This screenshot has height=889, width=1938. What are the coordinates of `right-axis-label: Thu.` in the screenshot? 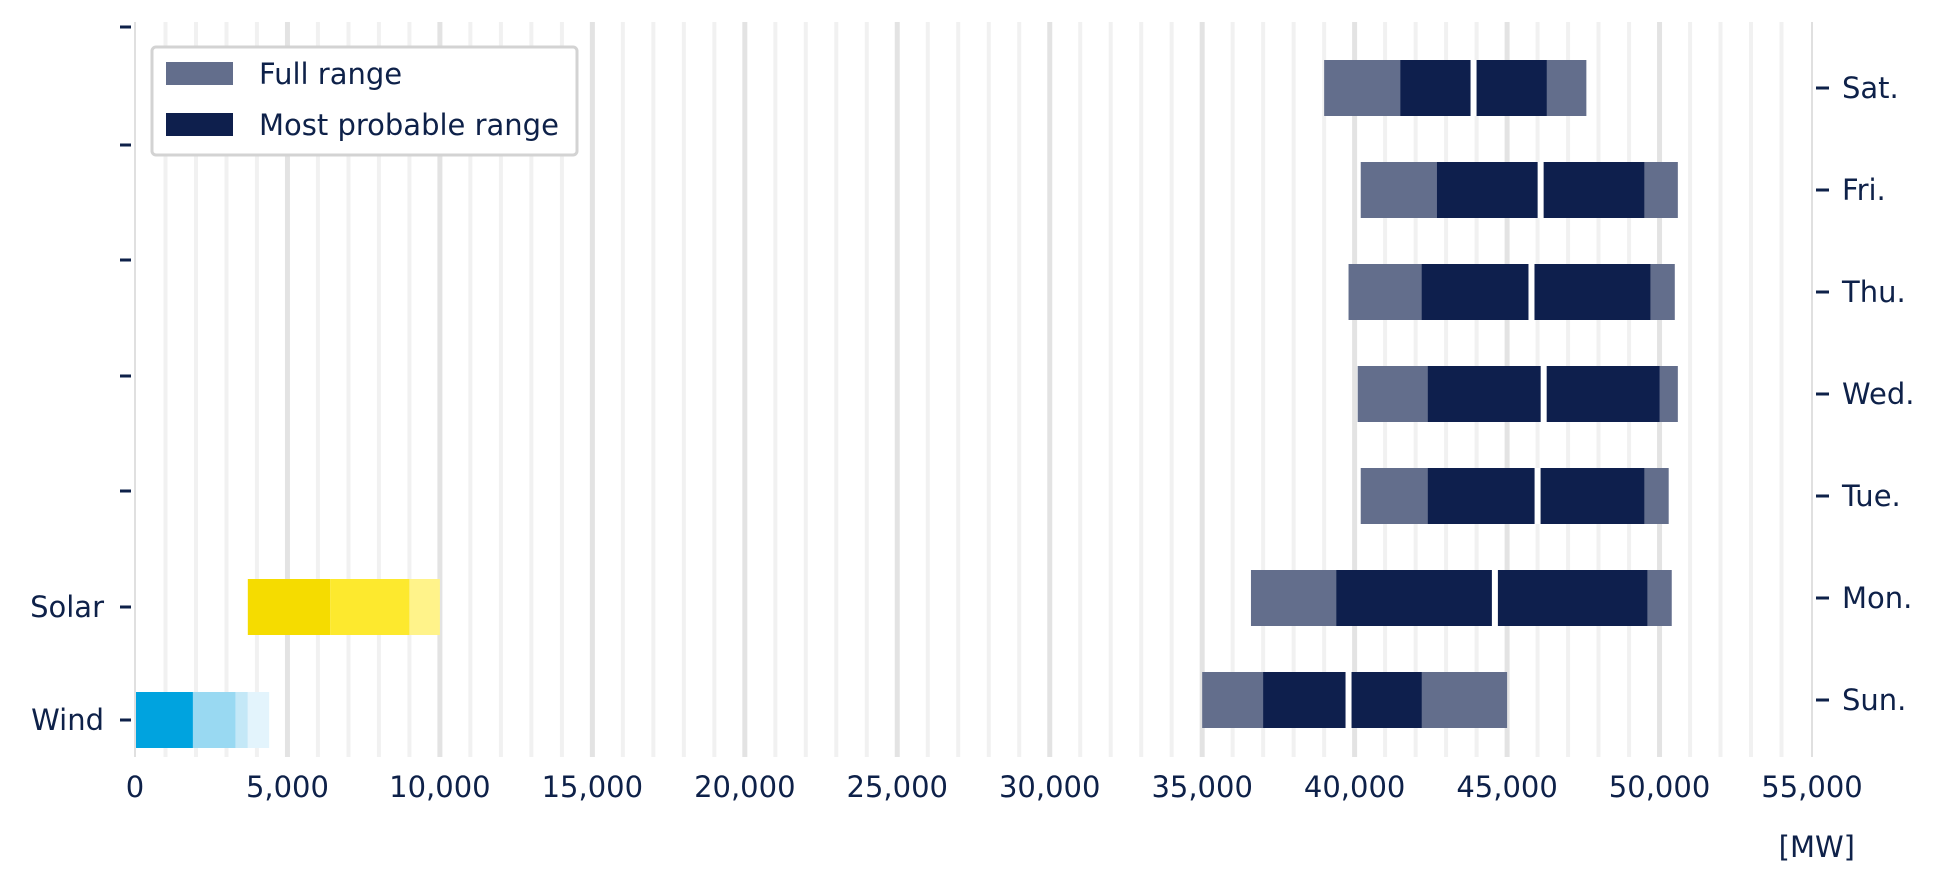 It's located at (1873, 292).